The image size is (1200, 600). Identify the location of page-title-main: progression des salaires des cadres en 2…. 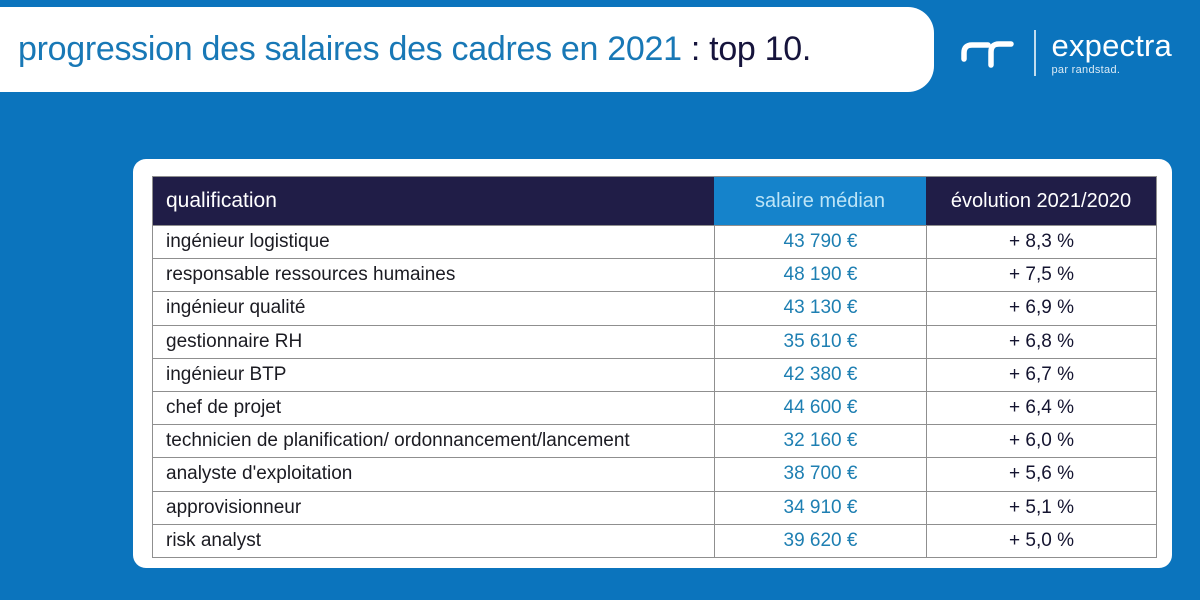
(350, 49).